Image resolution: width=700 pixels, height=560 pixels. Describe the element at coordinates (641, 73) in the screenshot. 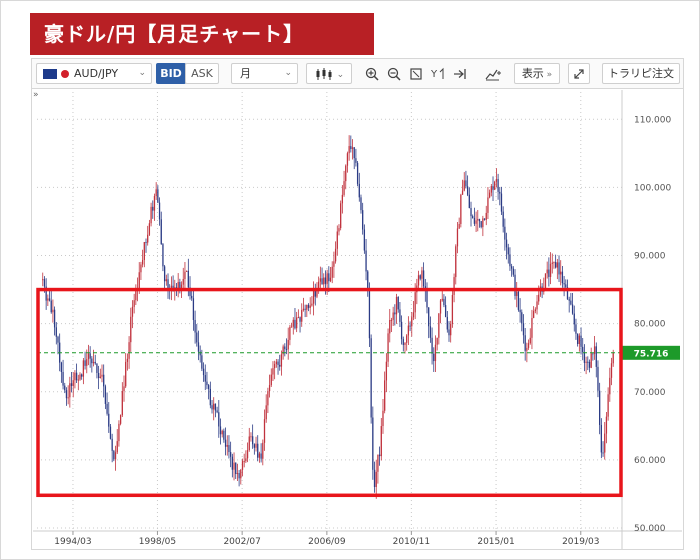

I see `trap-repeat-order-button: トラリピ注文` at that location.